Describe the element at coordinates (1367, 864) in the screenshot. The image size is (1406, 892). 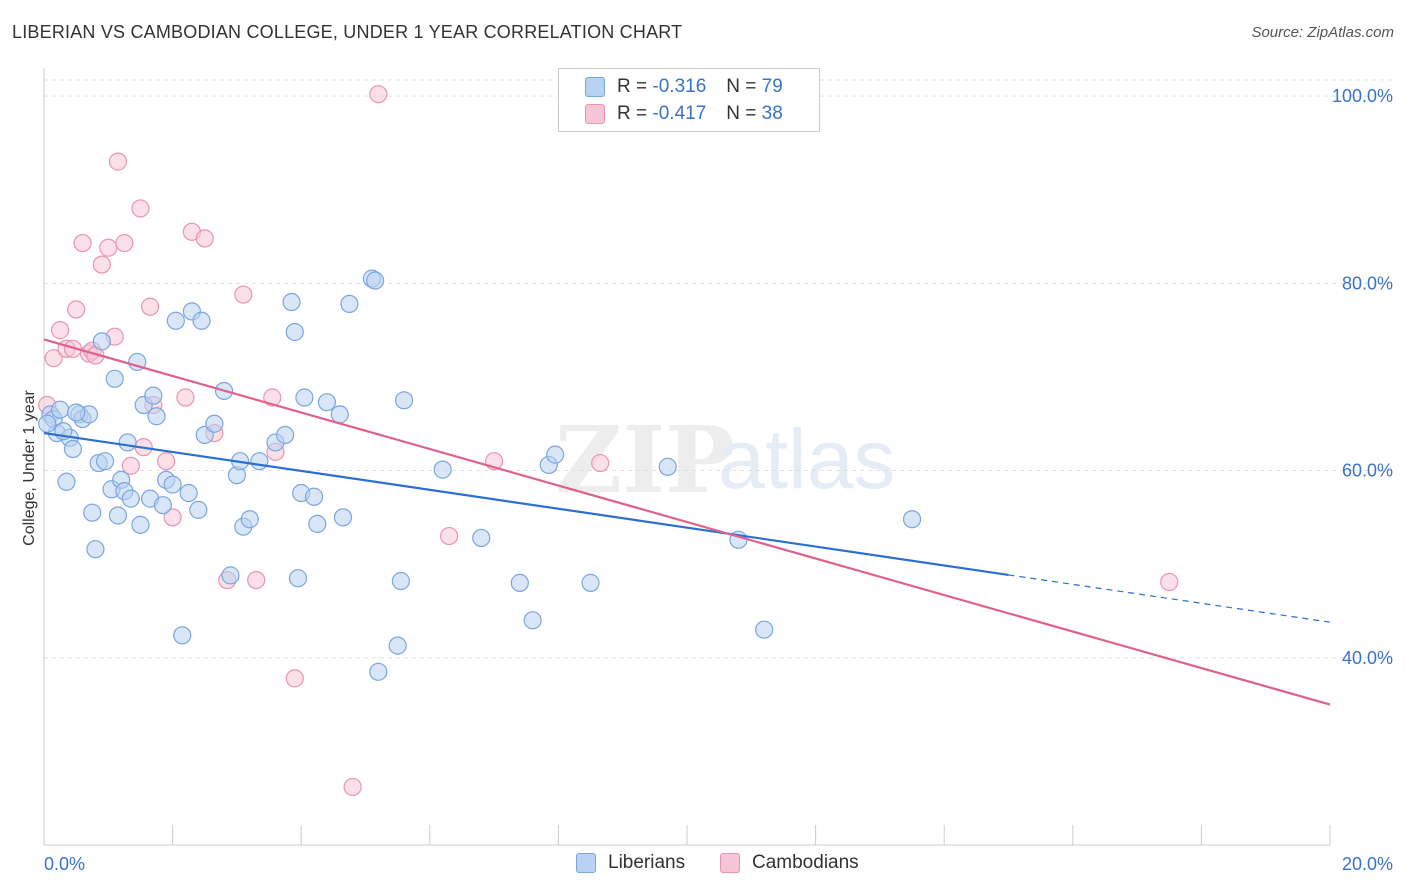
I see `x-tick-label-1: 20.0%` at that location.